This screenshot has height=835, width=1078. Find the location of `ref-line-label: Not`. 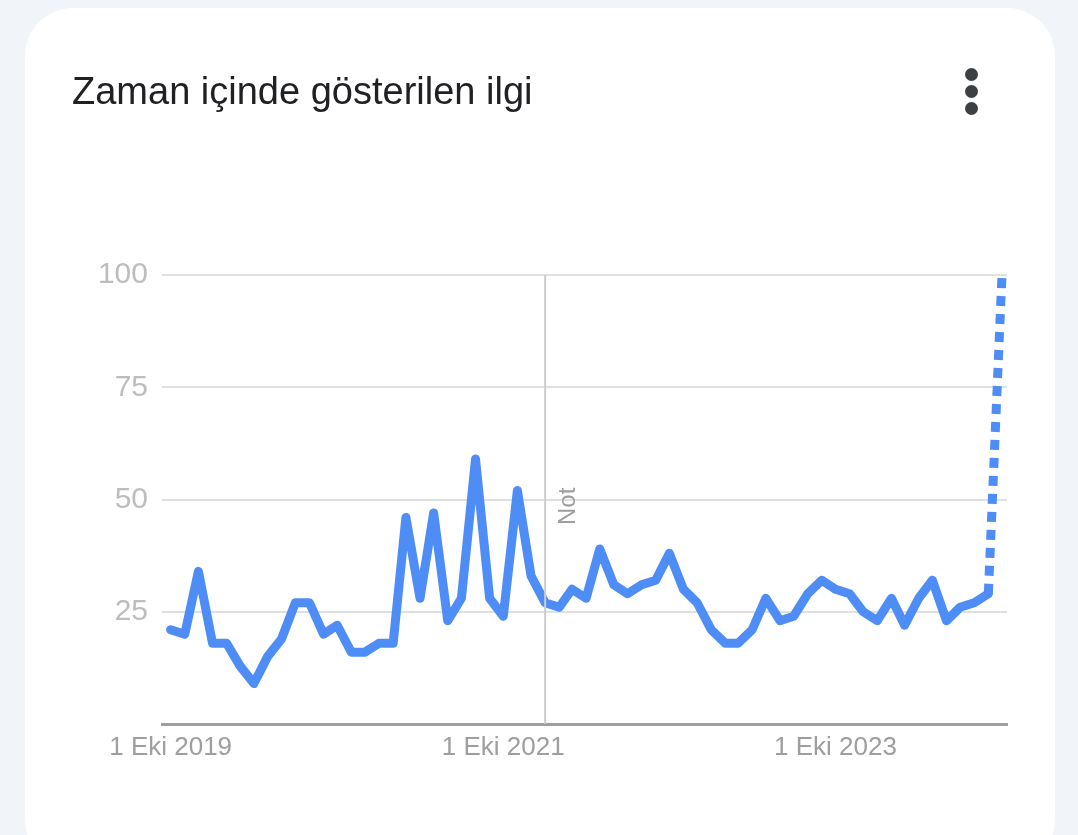

ref-line-label: Not is located at coordinates (567, 506).